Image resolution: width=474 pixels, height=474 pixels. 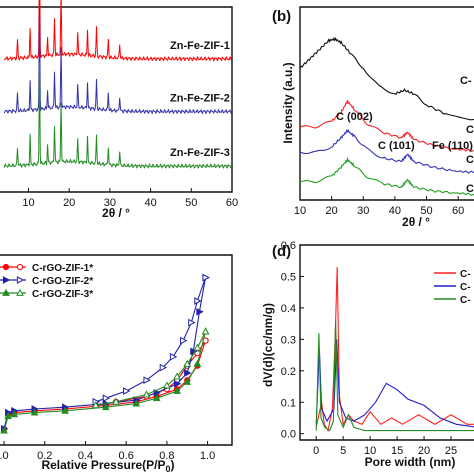 I want to click on panel-b-y-axis-label: Intensity (a.u.), so click(x=288, y=102).